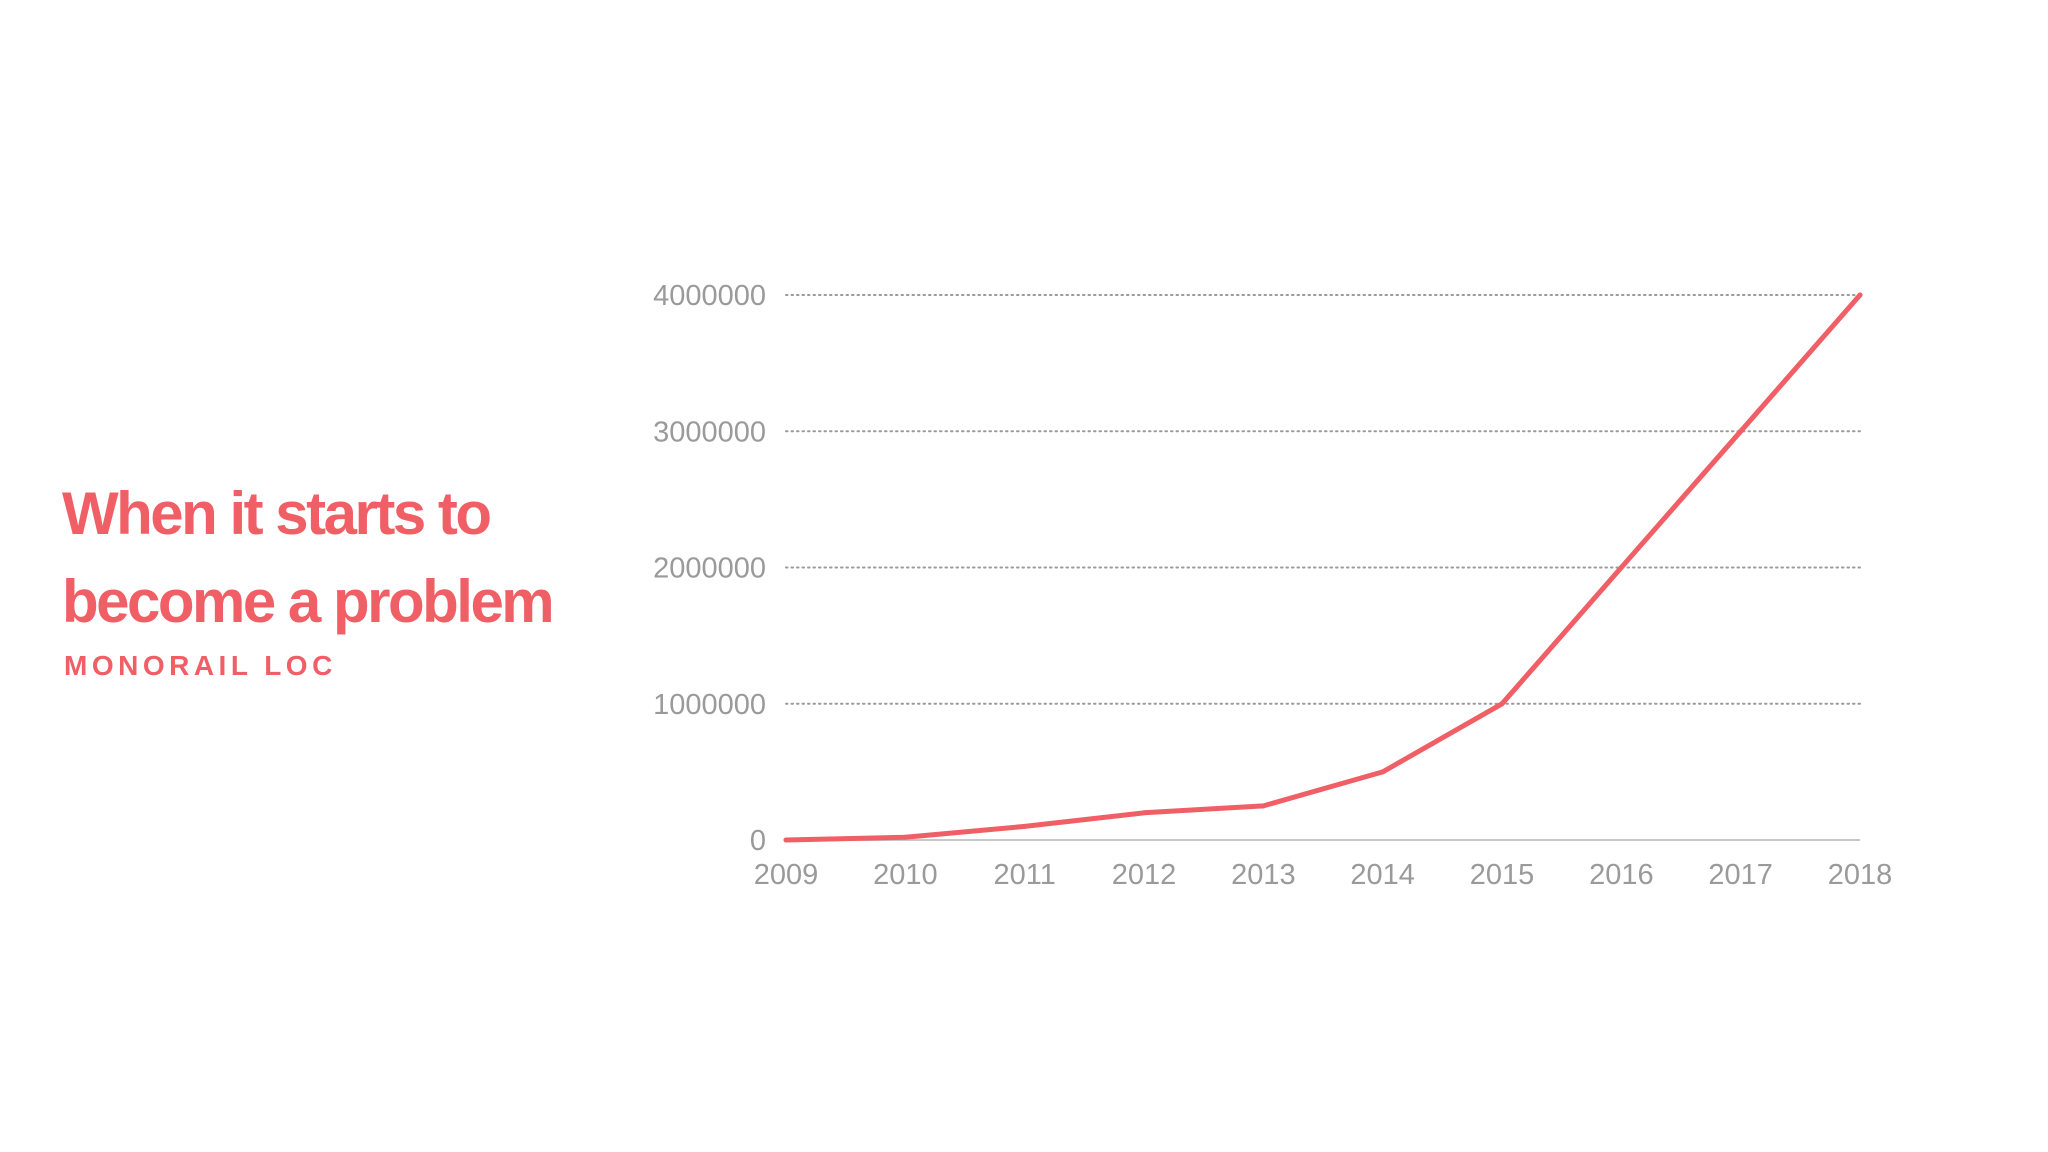 The image size is (2048, 1152). Describe the element at coordinates (758, 841) in the screenshot. I see `y-tick-label: 0` at that location.